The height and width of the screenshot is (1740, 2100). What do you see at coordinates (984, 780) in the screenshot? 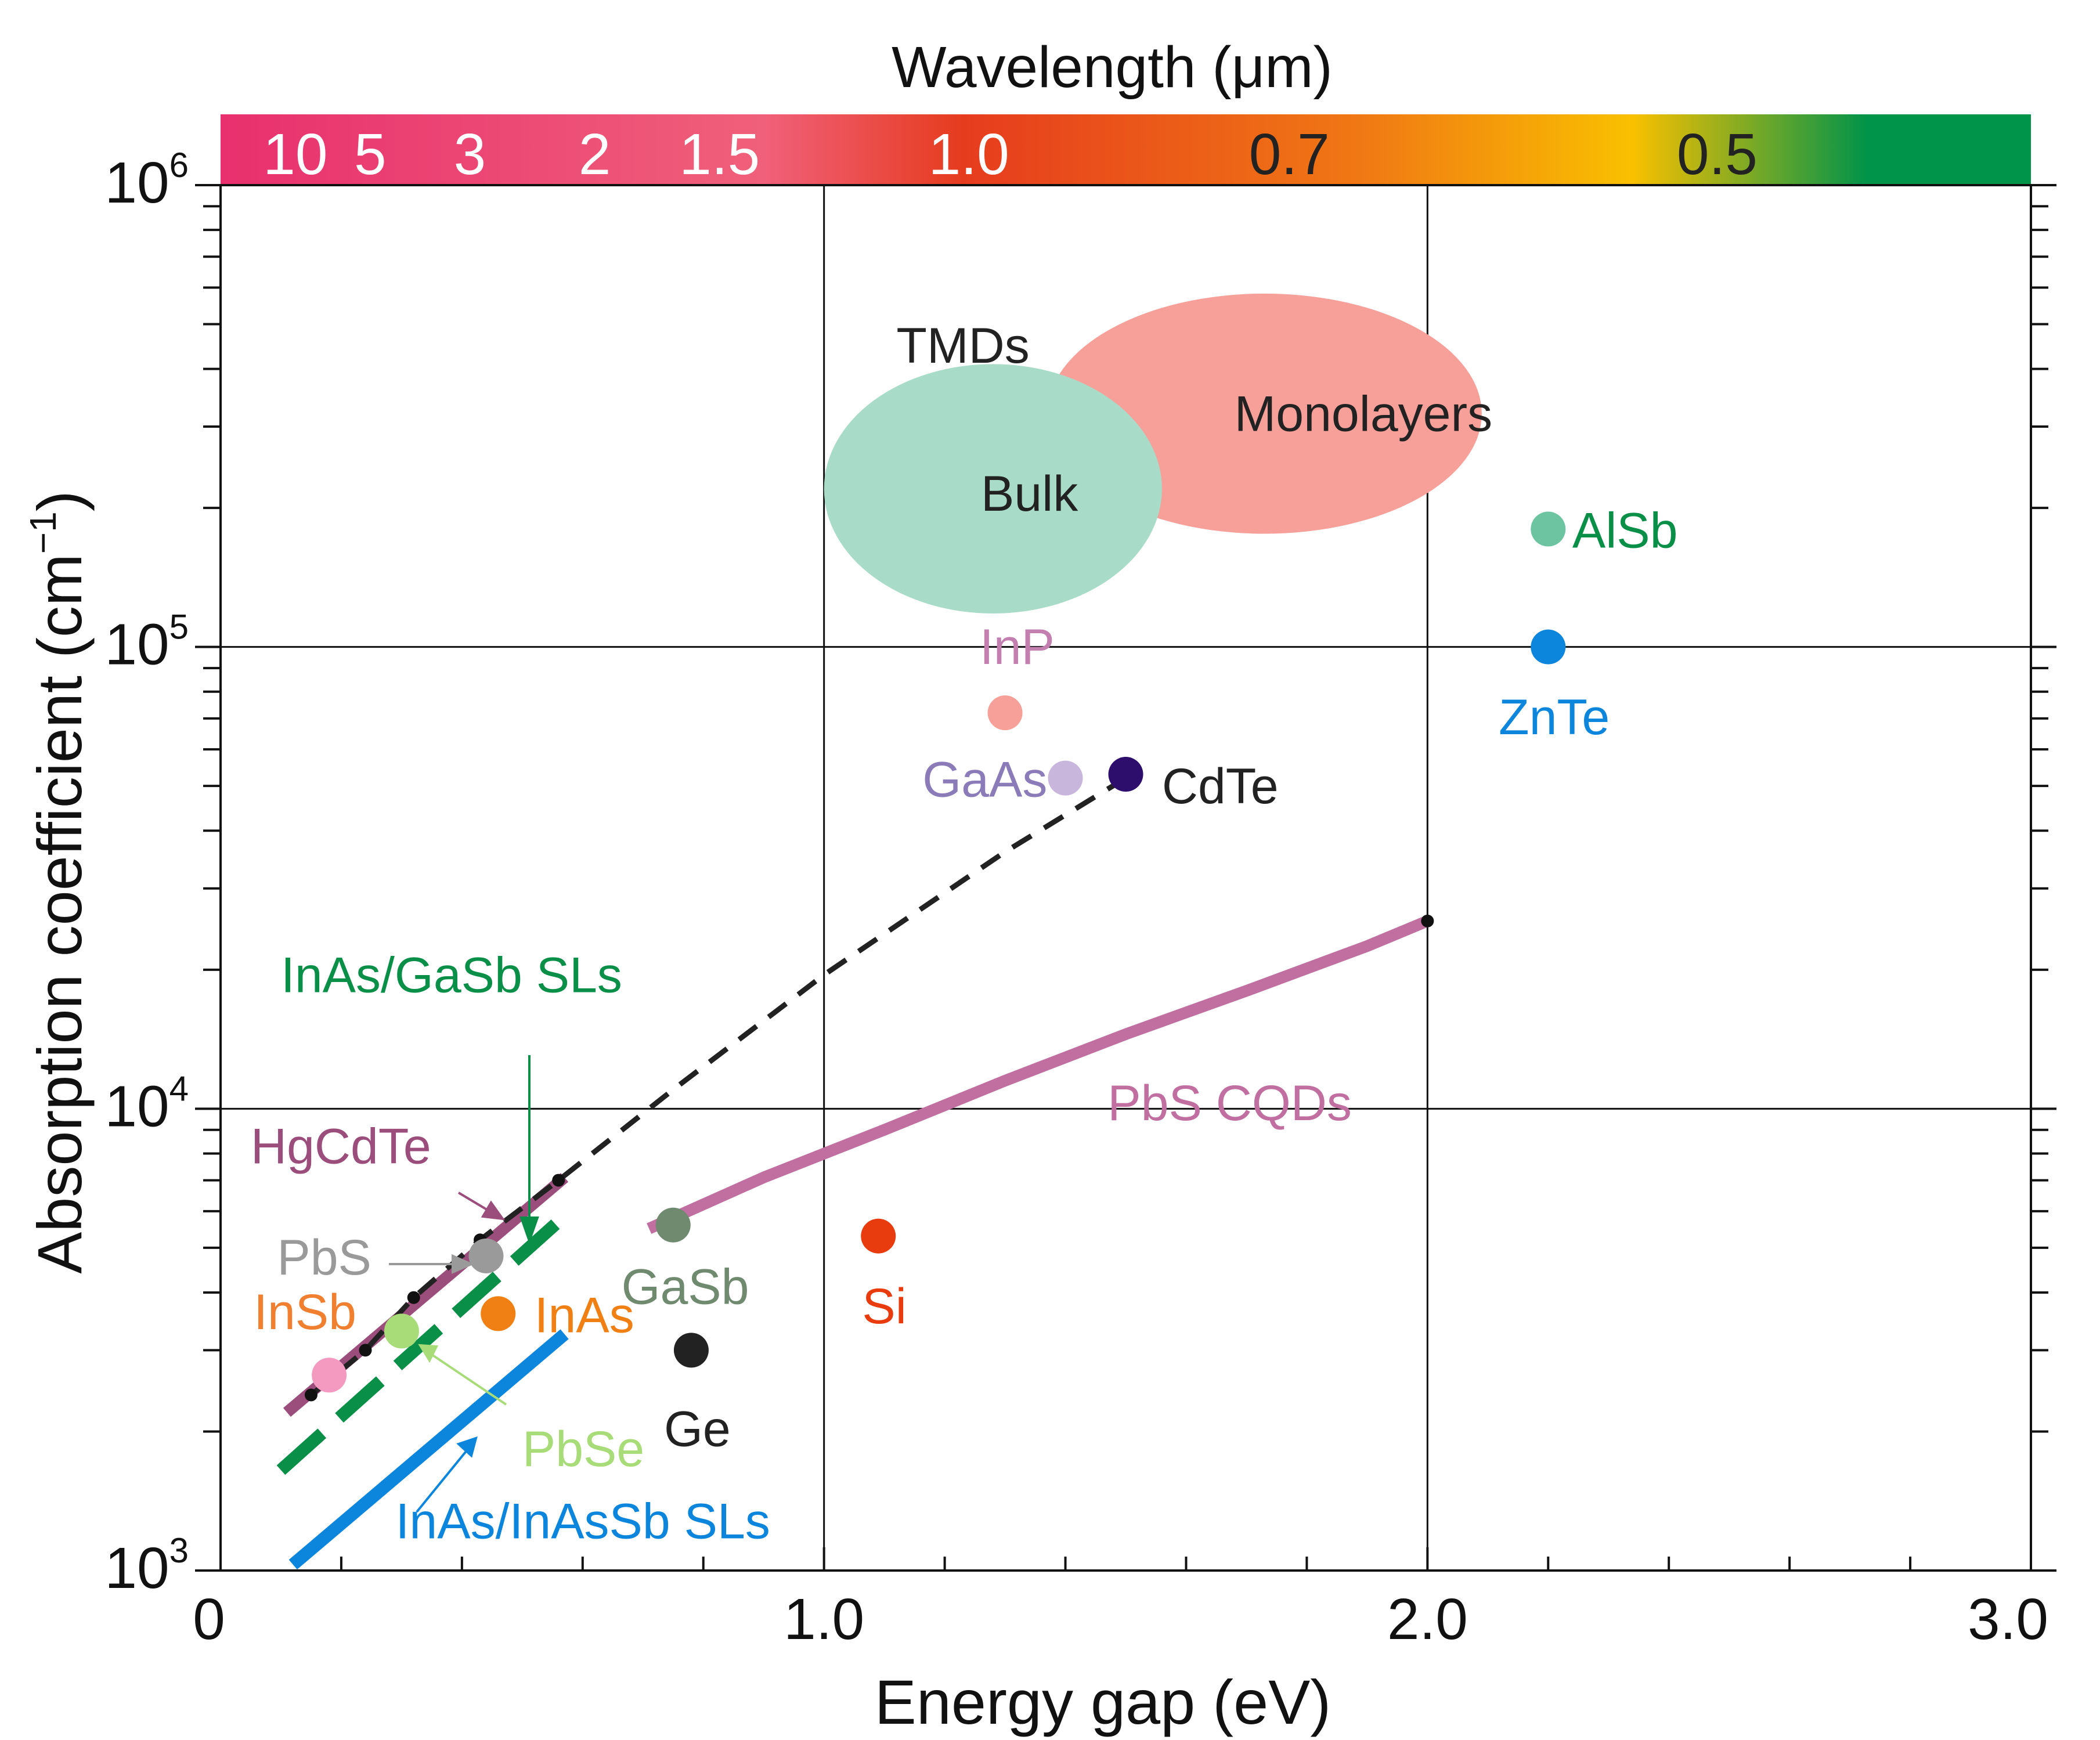
I see `point-label-gaas: GaAs` at bounding box center [984, 780].